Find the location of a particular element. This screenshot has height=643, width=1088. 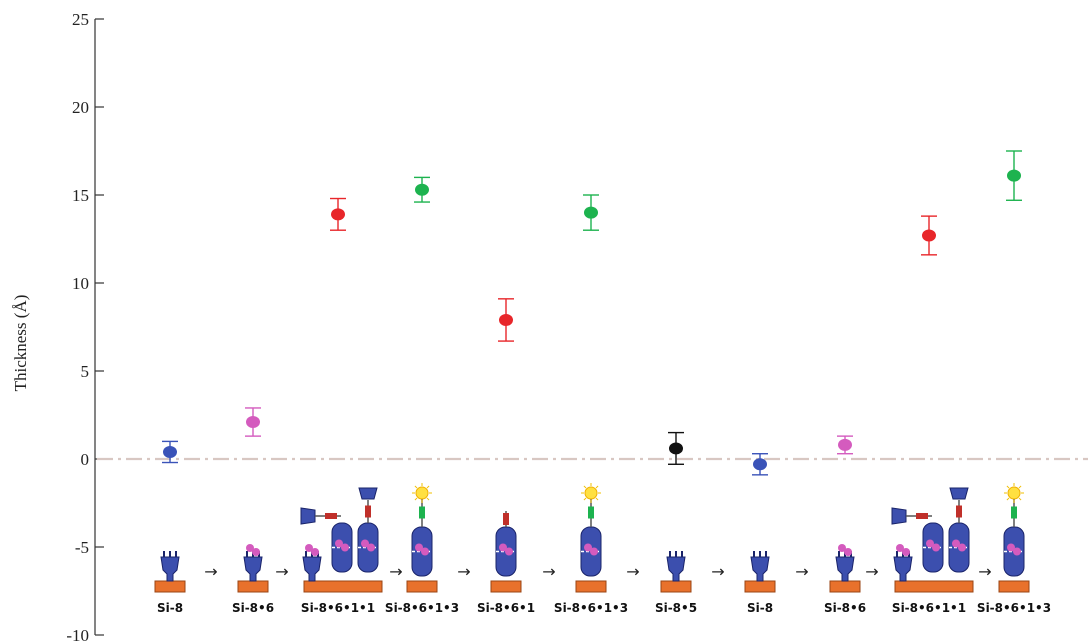

side-cup-icon is located at coordinates (308, 516).